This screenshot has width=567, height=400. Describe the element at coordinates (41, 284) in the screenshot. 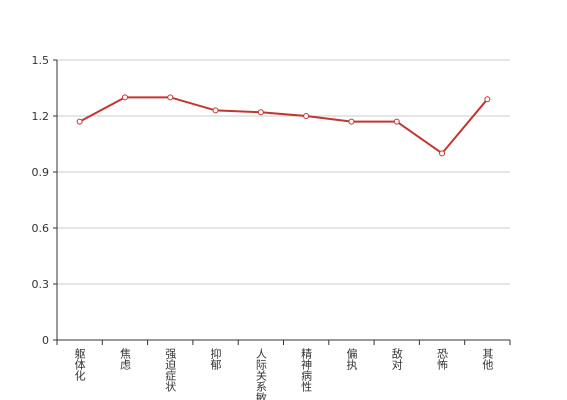

I see `y-tick-label: 0.3` at that location.